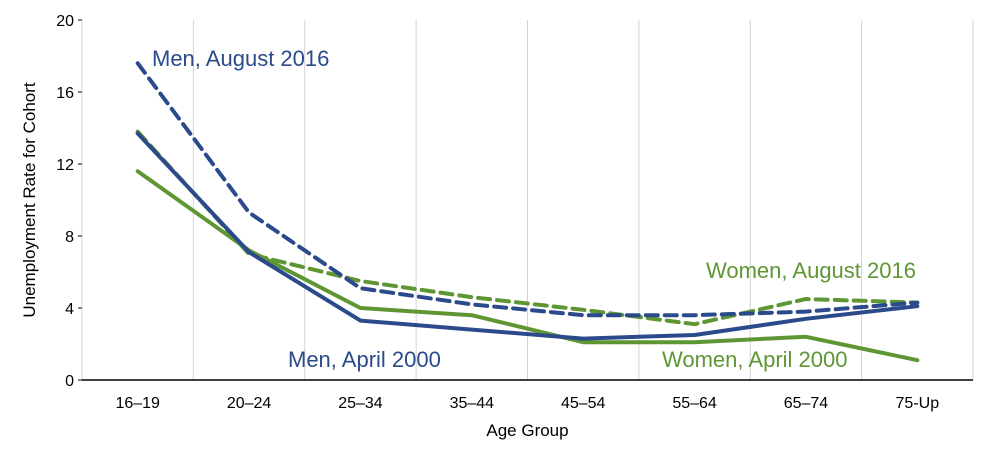  I want to click on y-tick-label: 12, so click(65, 165).